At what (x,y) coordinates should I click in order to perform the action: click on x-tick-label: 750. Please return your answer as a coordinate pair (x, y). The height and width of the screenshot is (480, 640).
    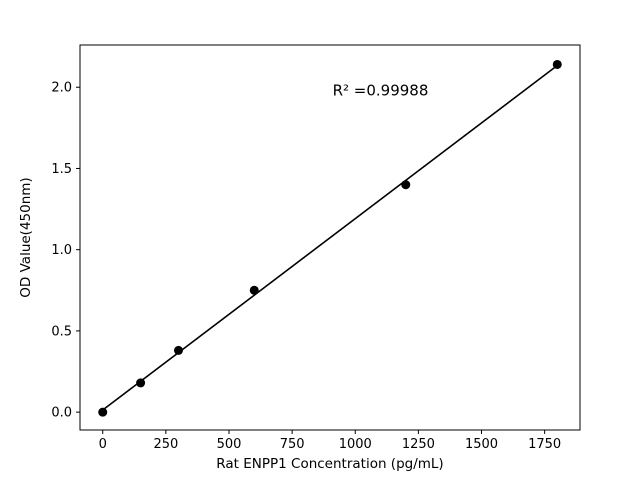
    Looking at the image, I should click on (292, 444).